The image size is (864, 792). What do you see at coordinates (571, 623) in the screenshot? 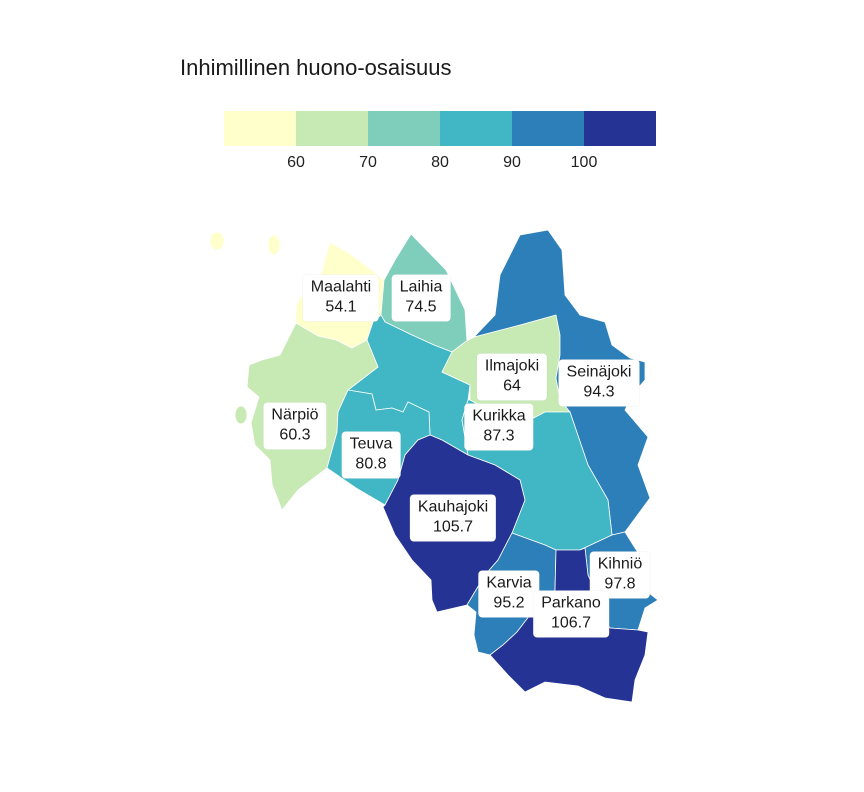
I see `municipality-value: 106.7` at bounding box center [571, 623].